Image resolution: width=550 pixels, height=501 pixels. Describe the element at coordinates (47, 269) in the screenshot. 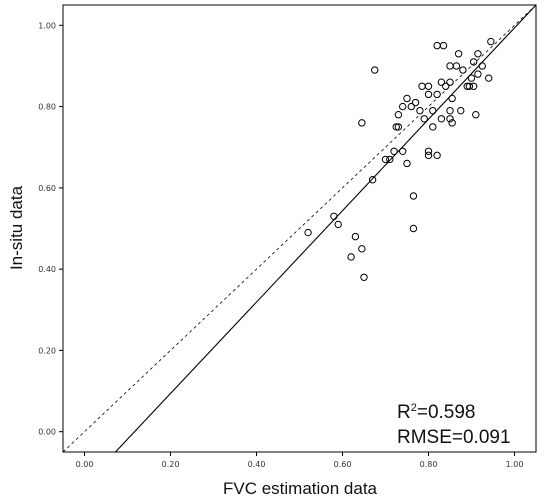

I see `y-tick-label: 0.40` at that location.